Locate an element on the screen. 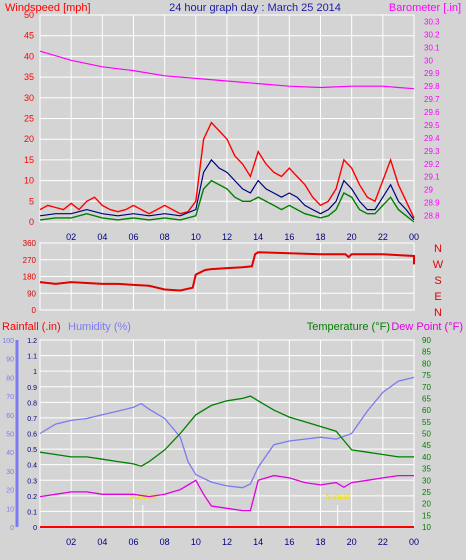 This screenshot has height=560, width=466. windspeed-tick-label: 35 is located at coordinates (29, 77).